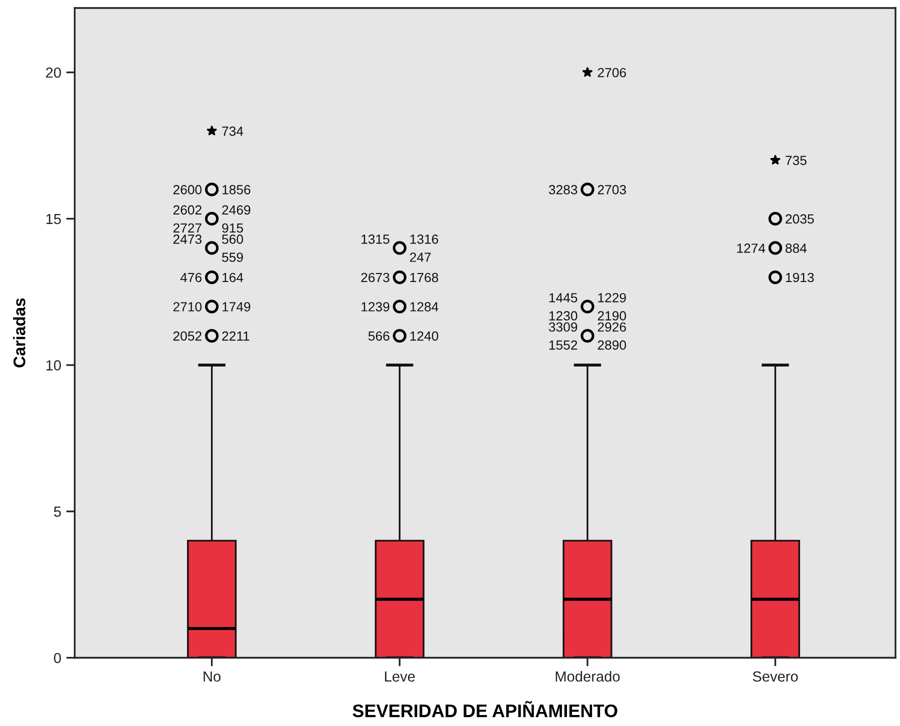 The height and width of the screenshot is (726, 900). I want to click on annotation: 915, so click(232, 228).